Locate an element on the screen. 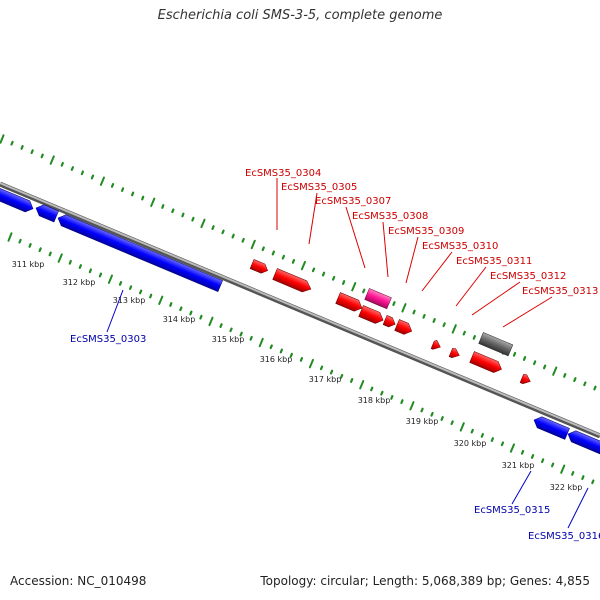 The width and height of the screenshot is (600, 600). gene-label-ecsms35-0304: EcSMS35_0304 is located at coordinates (283, 173).